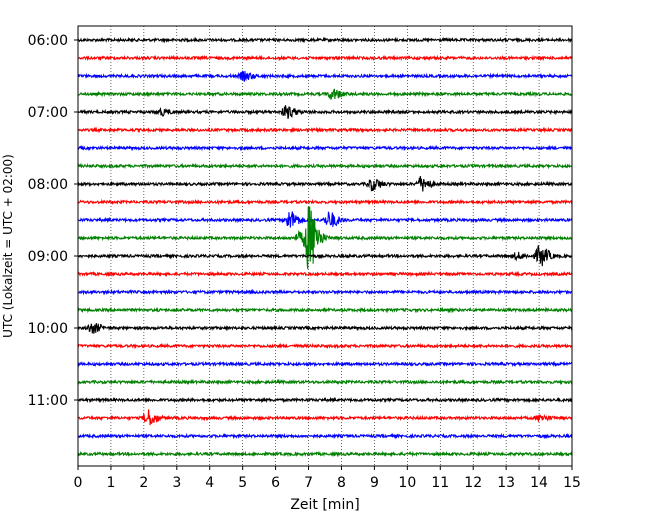 This screenshot has height=520, width=650. Describe the element at coordinates (48, 257) in the screenshot. I see `y-tick-label: 09:00` at that location.